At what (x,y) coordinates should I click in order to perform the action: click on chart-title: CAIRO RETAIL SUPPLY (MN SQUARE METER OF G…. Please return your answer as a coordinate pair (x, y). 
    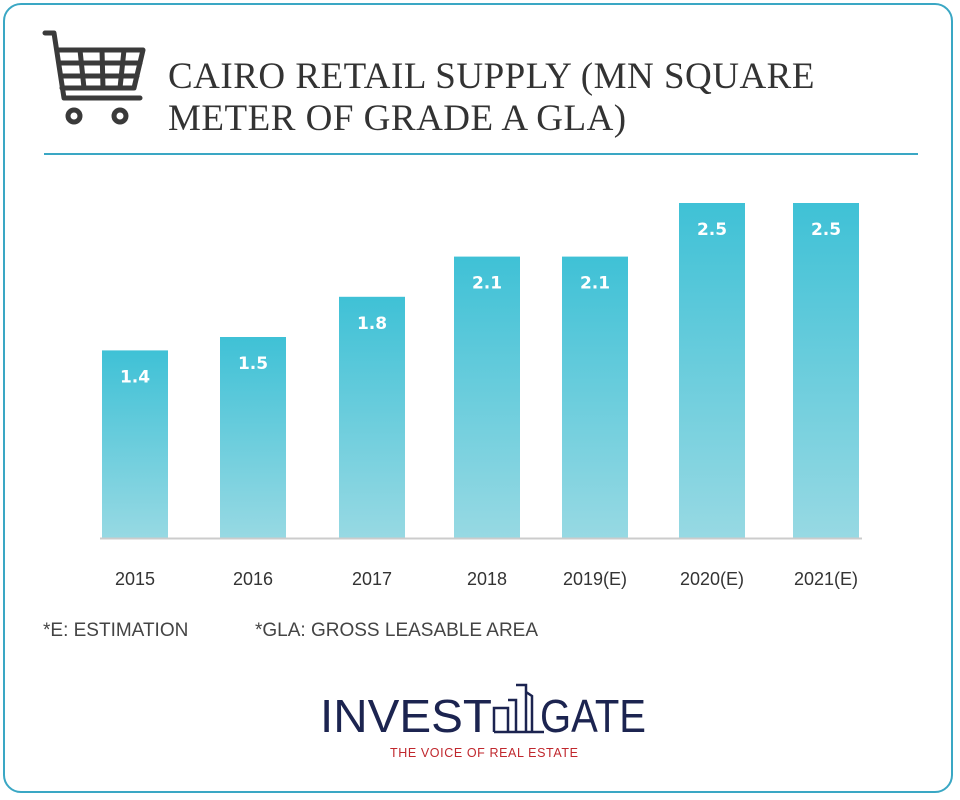
    Looking at the image, I should click on (491, 97).